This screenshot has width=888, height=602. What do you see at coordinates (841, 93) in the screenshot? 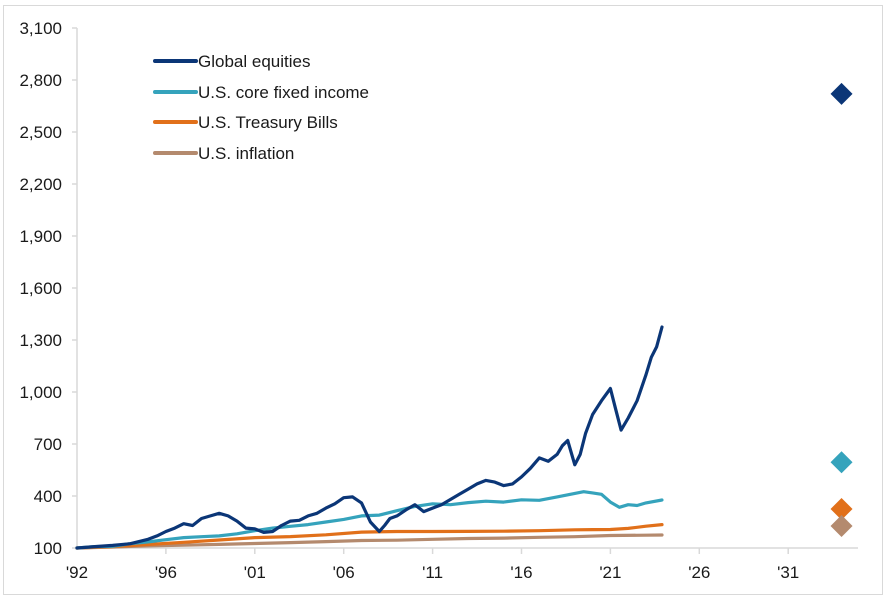
I see `diamond-marker-global-equities` at bounding box center [841, 93].